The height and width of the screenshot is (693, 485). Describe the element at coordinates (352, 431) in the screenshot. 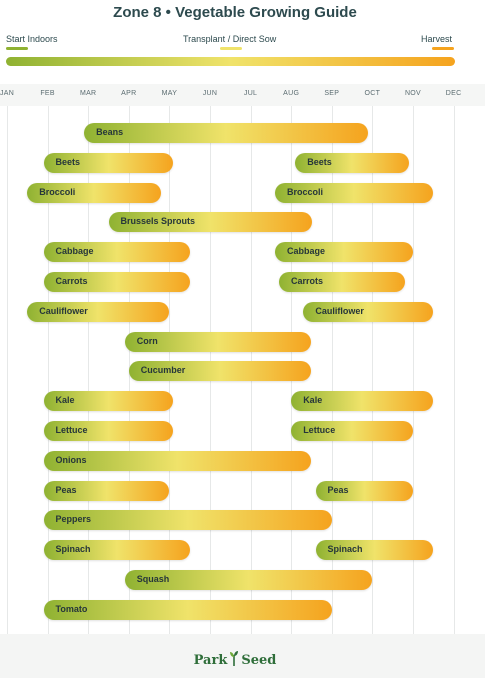

I see `bar-lettuce-2: Lettuce` at that location.